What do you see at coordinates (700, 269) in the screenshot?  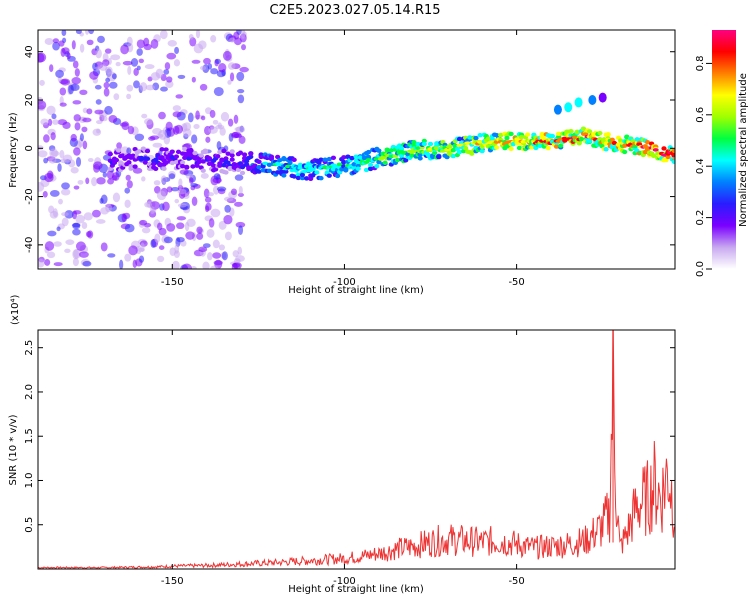 I see `colorbar-tick-label: 0.0` at bounding box center [700, 269].